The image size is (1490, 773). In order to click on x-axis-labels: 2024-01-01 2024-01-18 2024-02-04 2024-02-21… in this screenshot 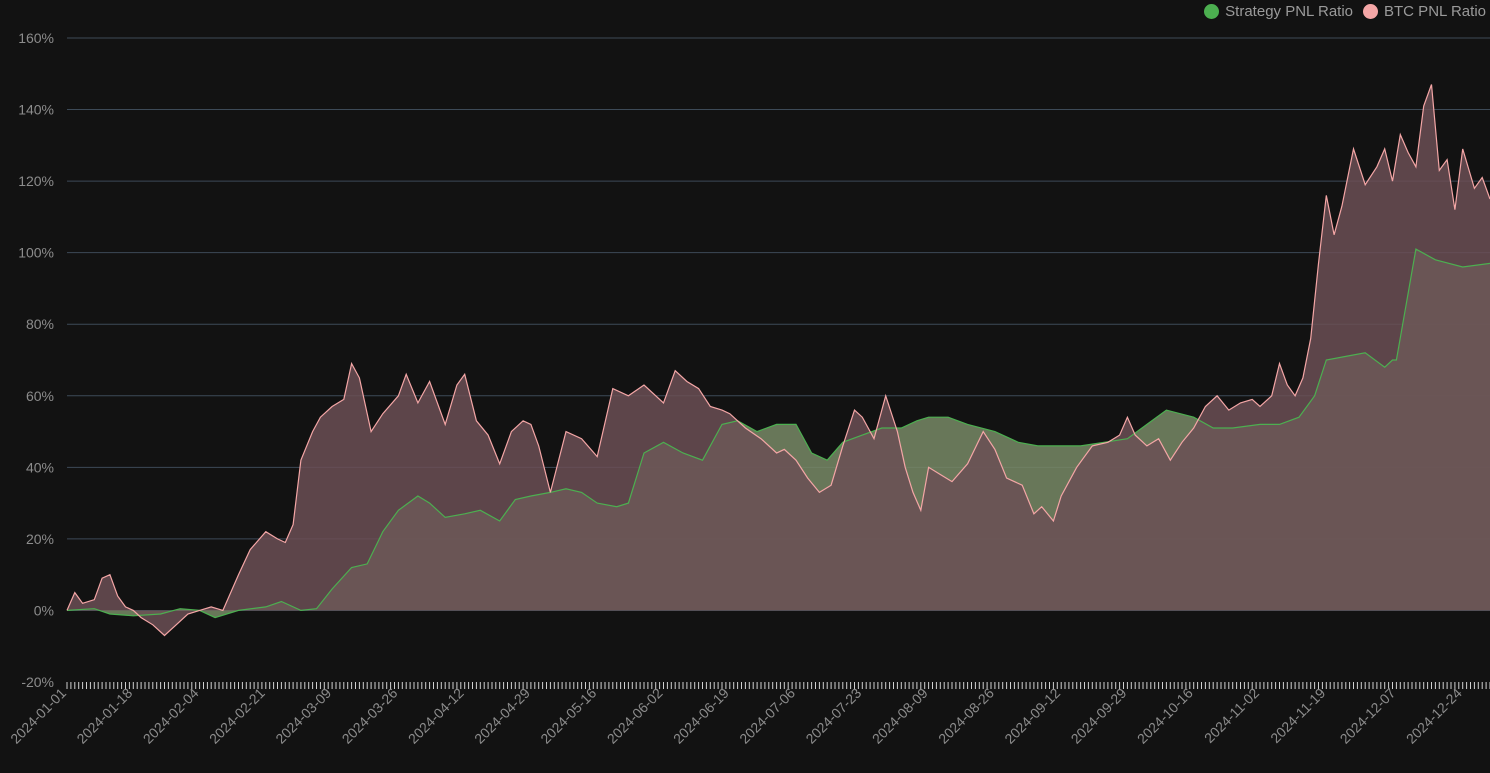, I will do `click(736, 716)`.